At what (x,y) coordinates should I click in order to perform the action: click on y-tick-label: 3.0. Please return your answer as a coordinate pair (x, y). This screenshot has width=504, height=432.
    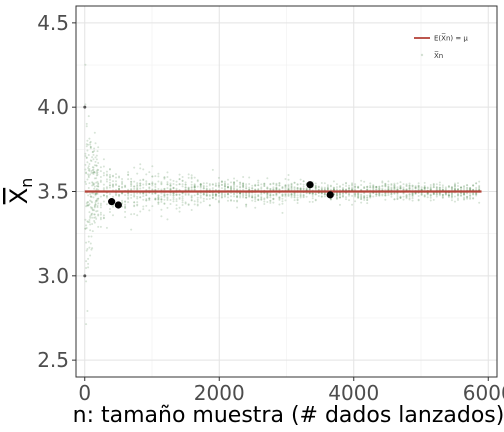
    Looking at the image, I should click on (53, 276).